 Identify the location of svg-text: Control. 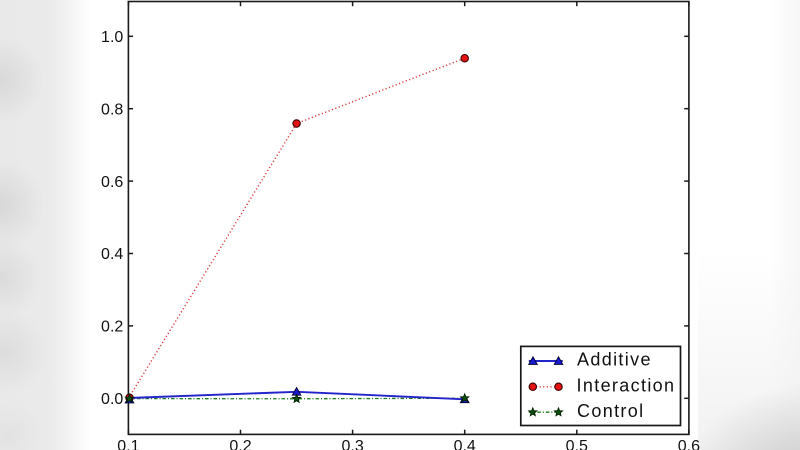
(610, 411).